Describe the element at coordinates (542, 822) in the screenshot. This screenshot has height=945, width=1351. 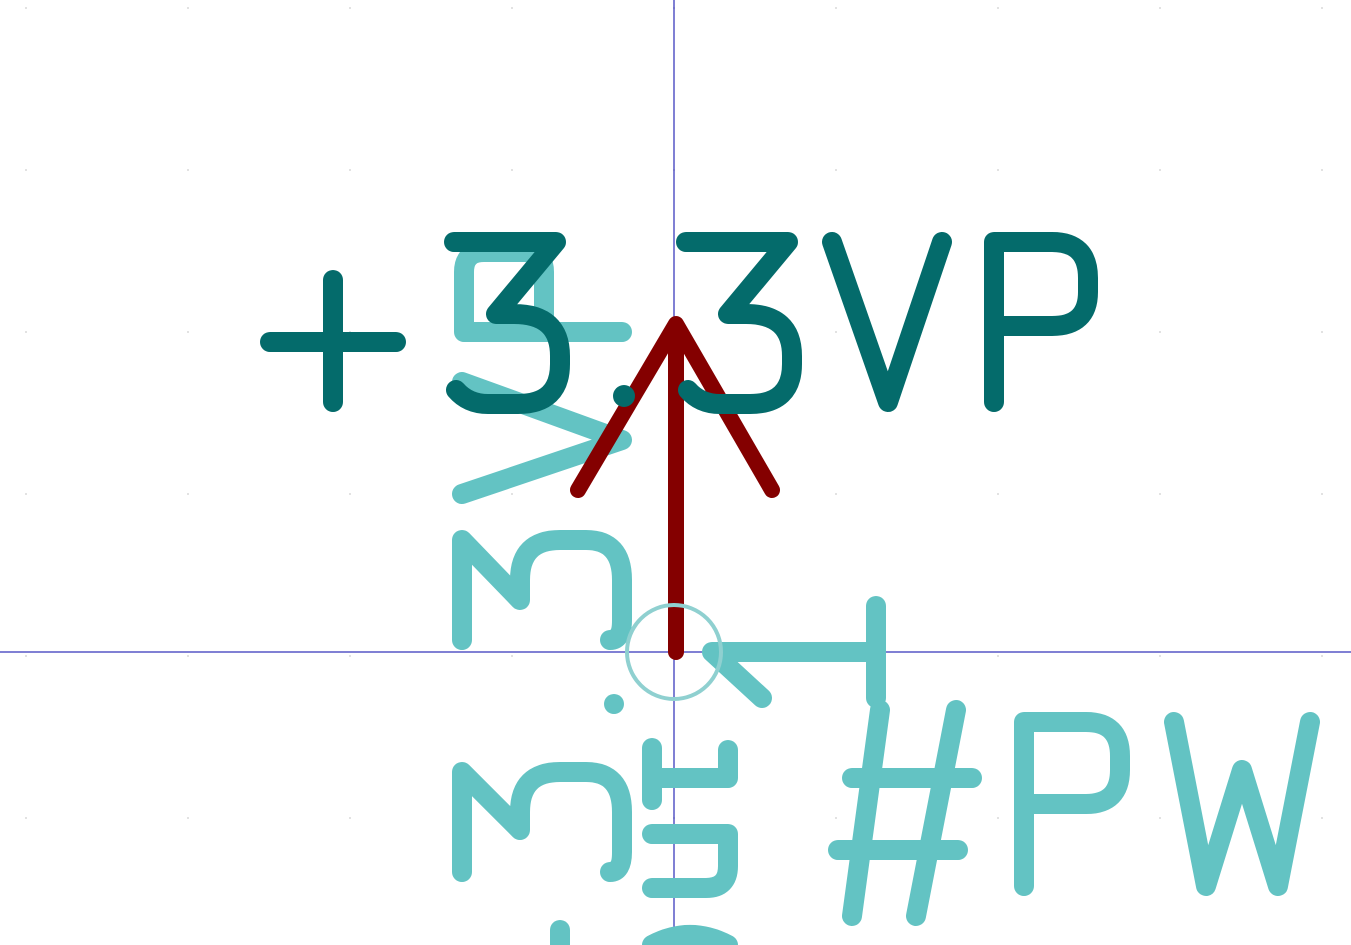
I see `pin-name-glyph-3b` at that location.